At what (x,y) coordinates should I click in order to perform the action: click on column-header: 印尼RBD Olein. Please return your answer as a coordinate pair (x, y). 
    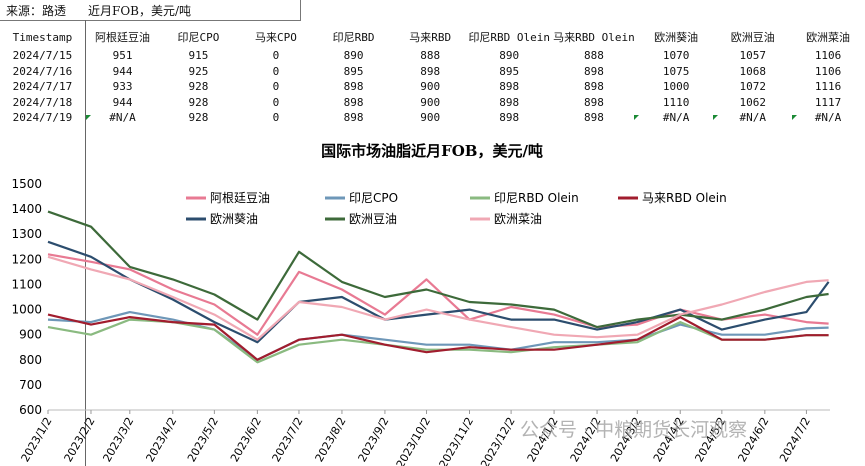
    Looking at the image, I should click on (509, 37).